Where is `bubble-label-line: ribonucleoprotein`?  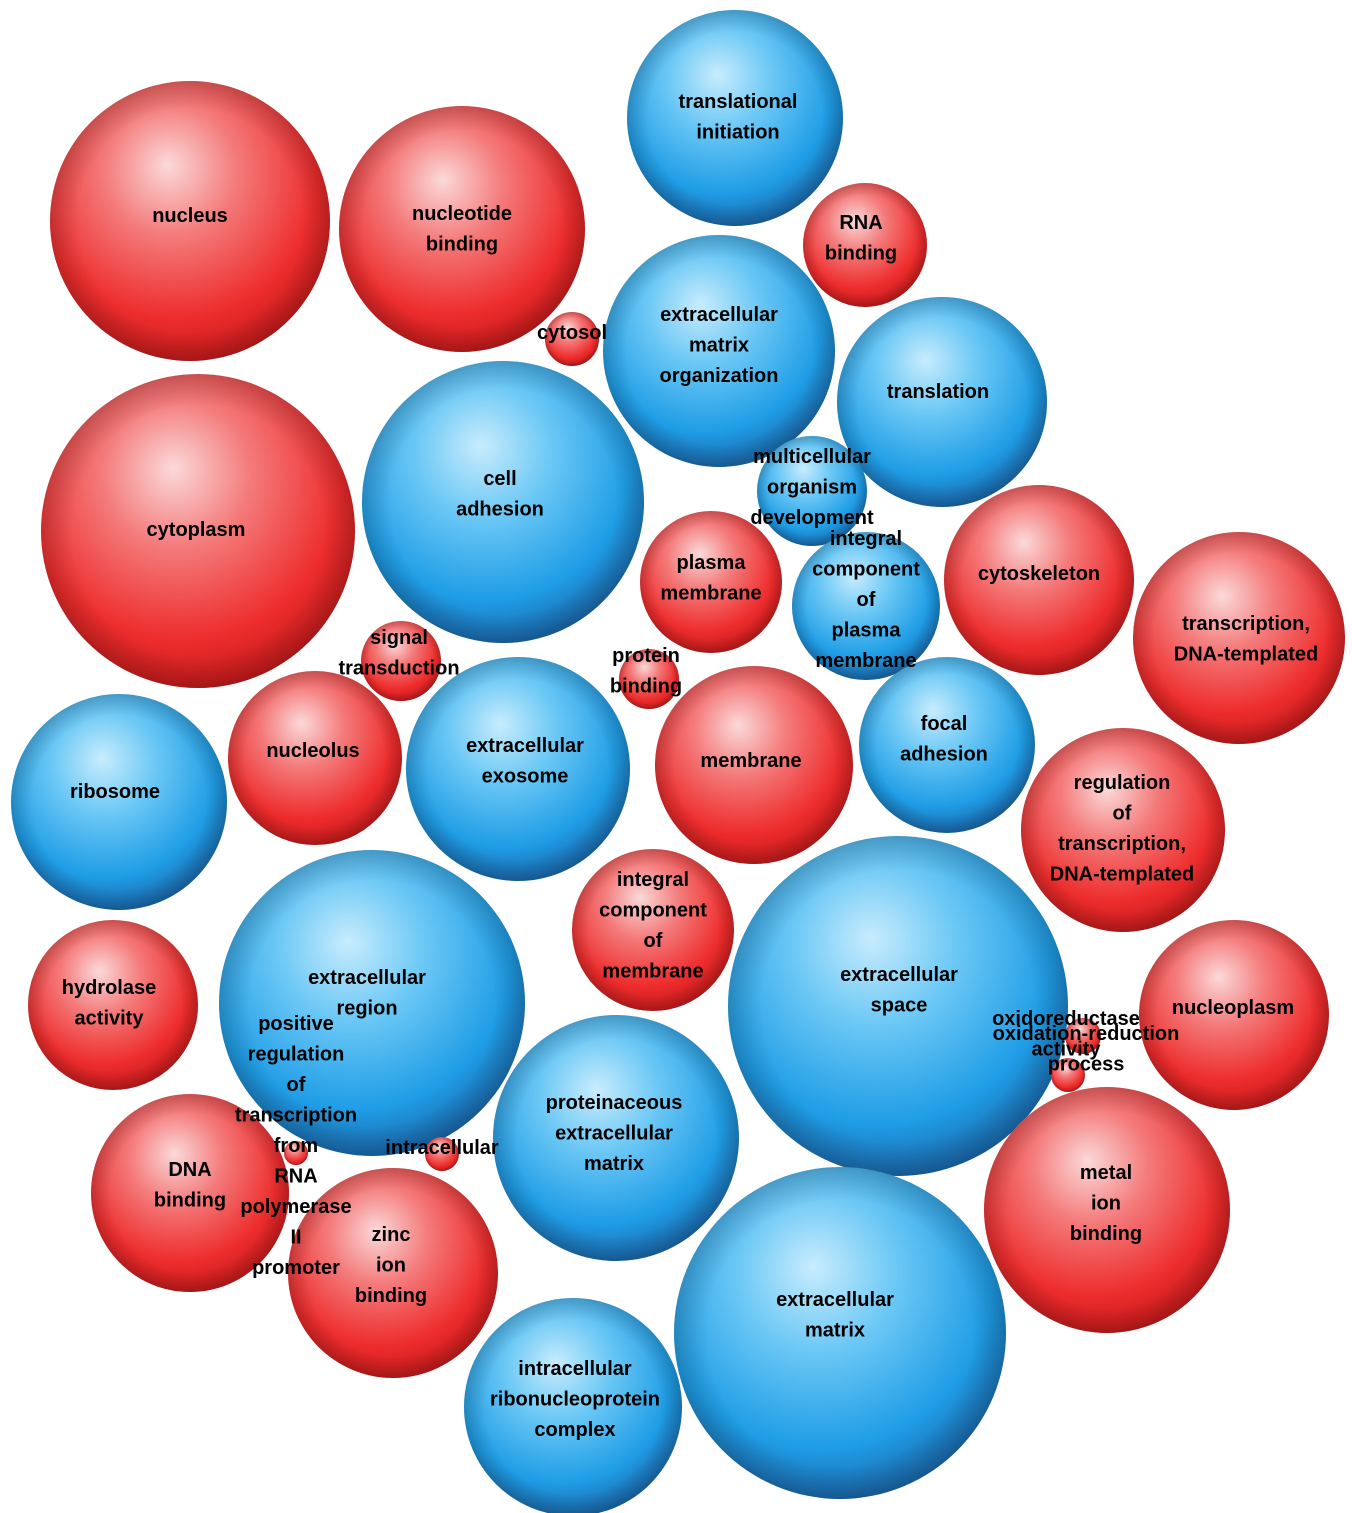
bubble-label-line: ribonucleoprotein is located at coordinates (575, 1400).